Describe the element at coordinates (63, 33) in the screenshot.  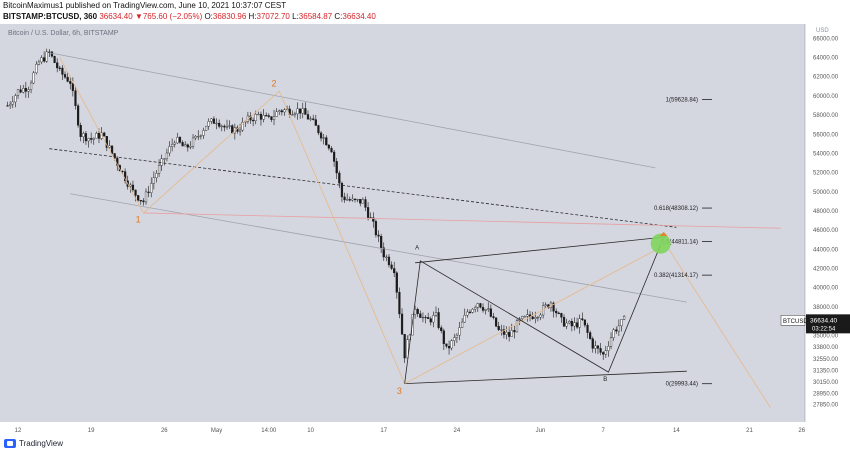
I see `chart-watermark: Bitcoin / U.S. Dollar, 6h, BITSTAMP` at that location.